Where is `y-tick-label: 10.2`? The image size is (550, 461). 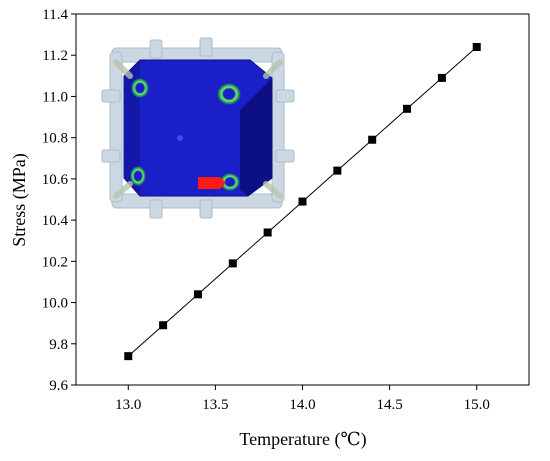
y-tick-label: 10.2 is located at coordinates (55, 262).